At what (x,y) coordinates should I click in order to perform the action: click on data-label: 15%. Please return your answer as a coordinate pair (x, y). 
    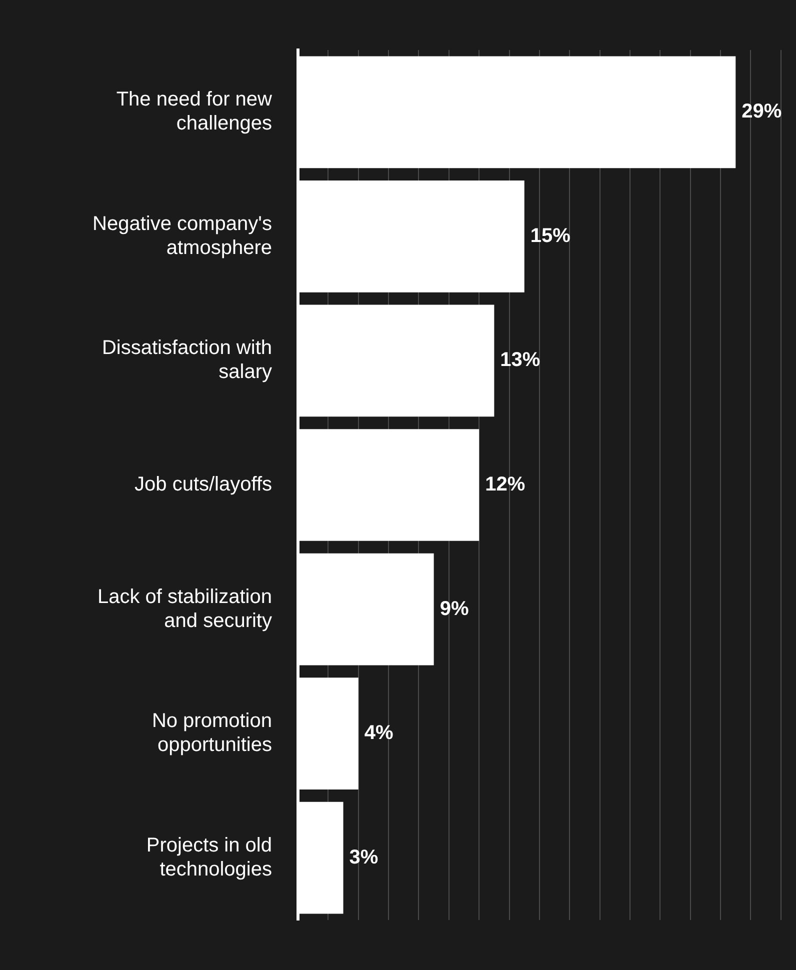
    Looking at the image, I should click on (550, 235).